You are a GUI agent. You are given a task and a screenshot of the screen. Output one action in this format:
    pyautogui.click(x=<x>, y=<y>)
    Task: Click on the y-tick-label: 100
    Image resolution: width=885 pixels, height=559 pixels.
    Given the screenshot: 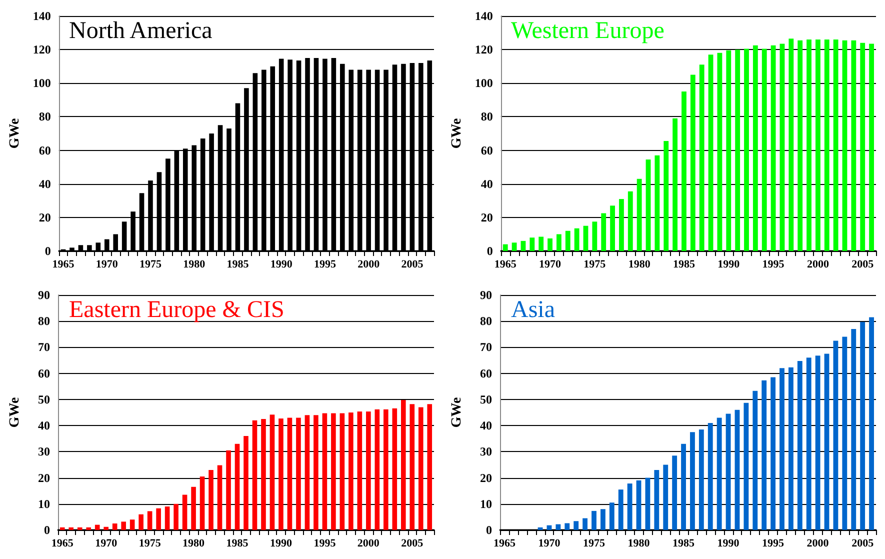 What is the action you would take?
    pyautogui.click(x=483, y=83)
    